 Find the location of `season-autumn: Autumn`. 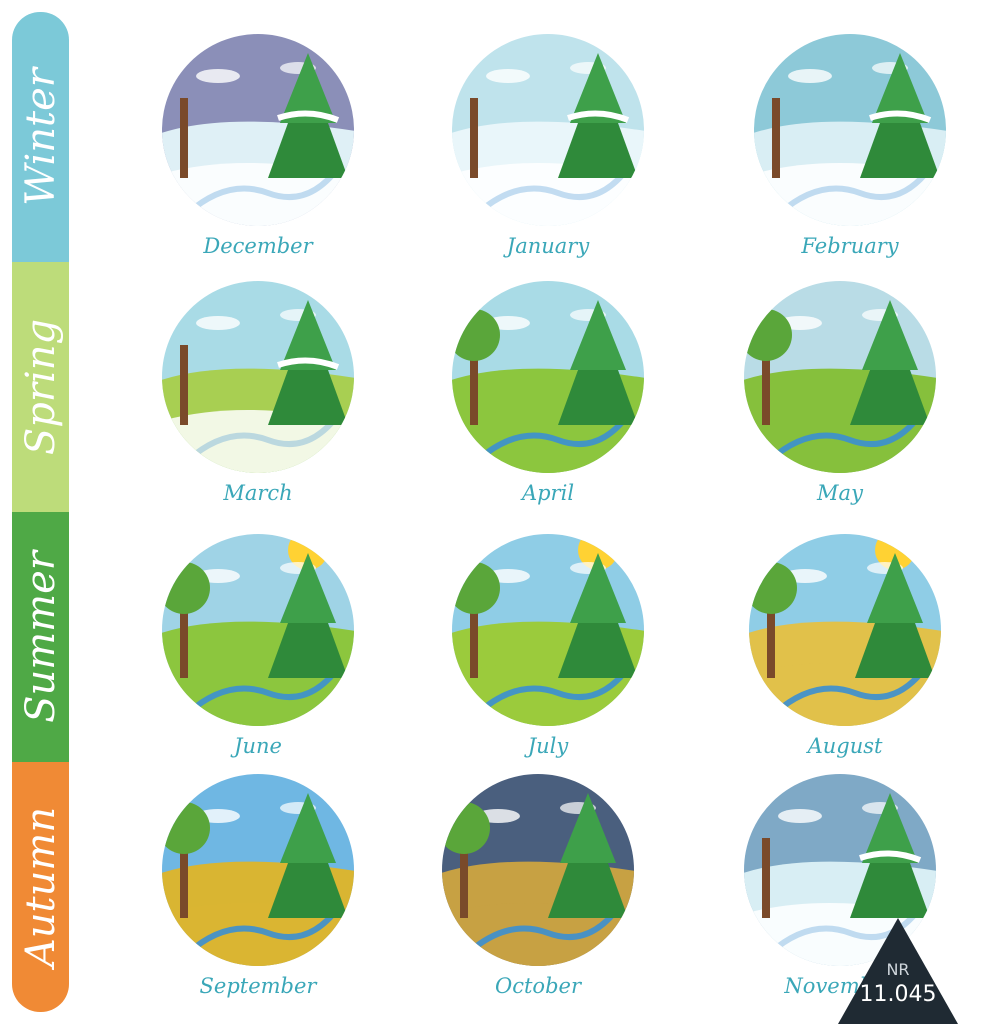

season-autumn: Autumn is located at coordinates (40, 887).